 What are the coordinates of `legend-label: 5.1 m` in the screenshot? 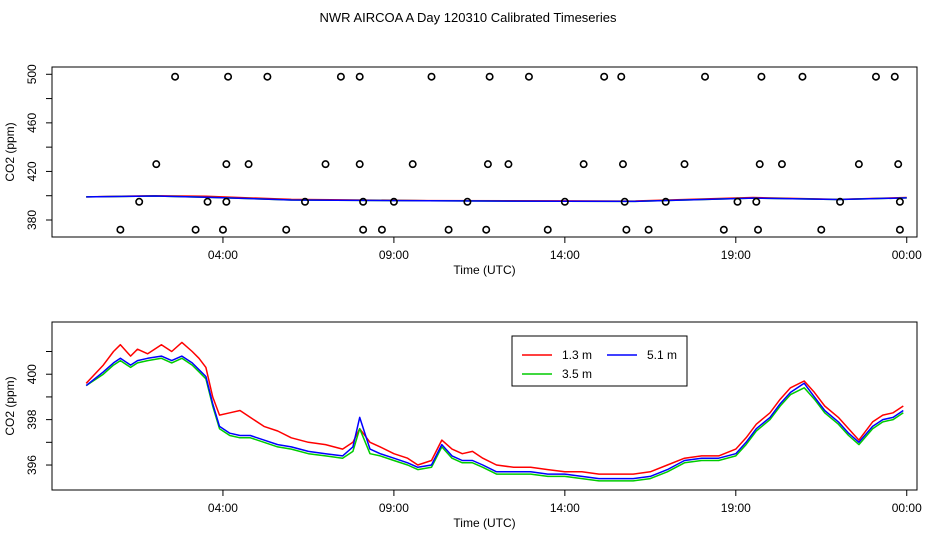 It's located at (662, 355).